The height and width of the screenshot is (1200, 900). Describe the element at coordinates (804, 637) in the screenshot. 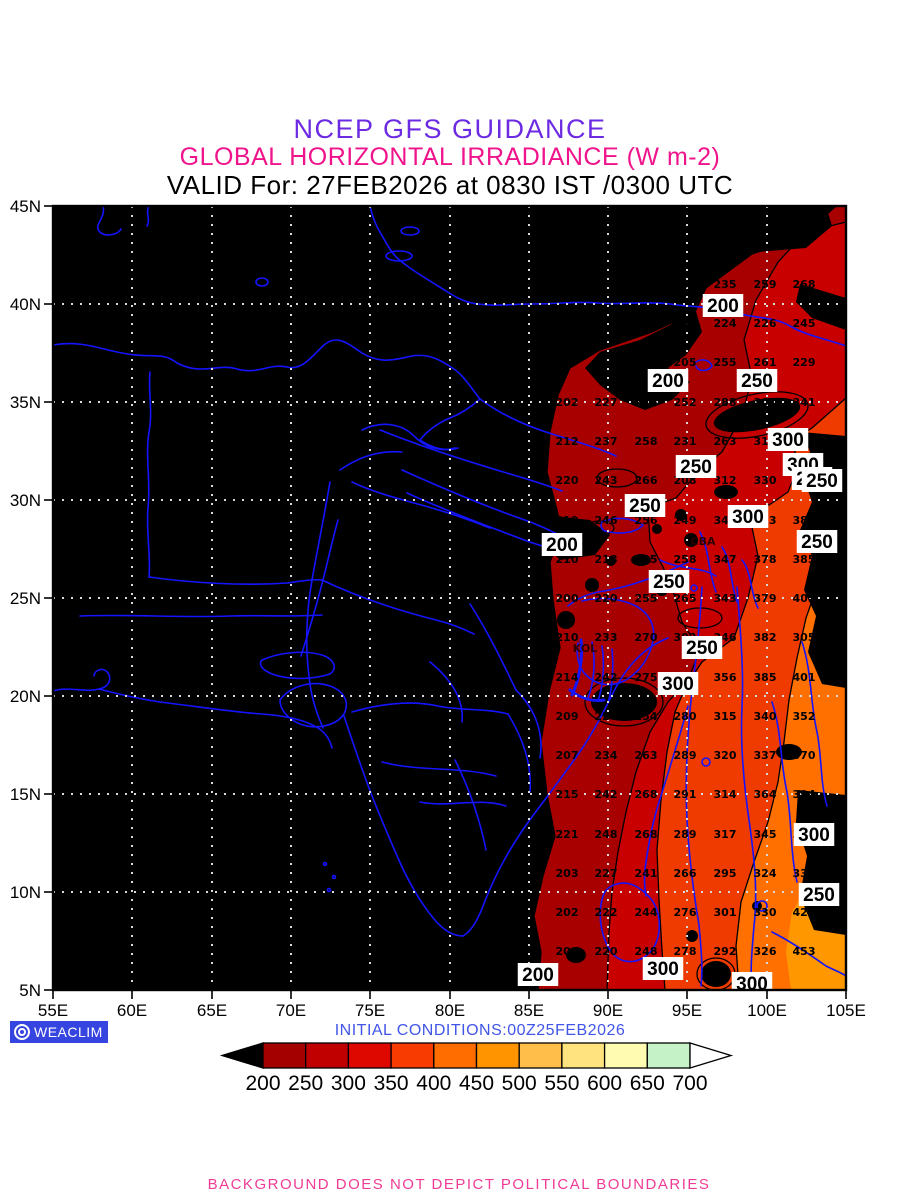

I see `svg-text: 305` at that location.